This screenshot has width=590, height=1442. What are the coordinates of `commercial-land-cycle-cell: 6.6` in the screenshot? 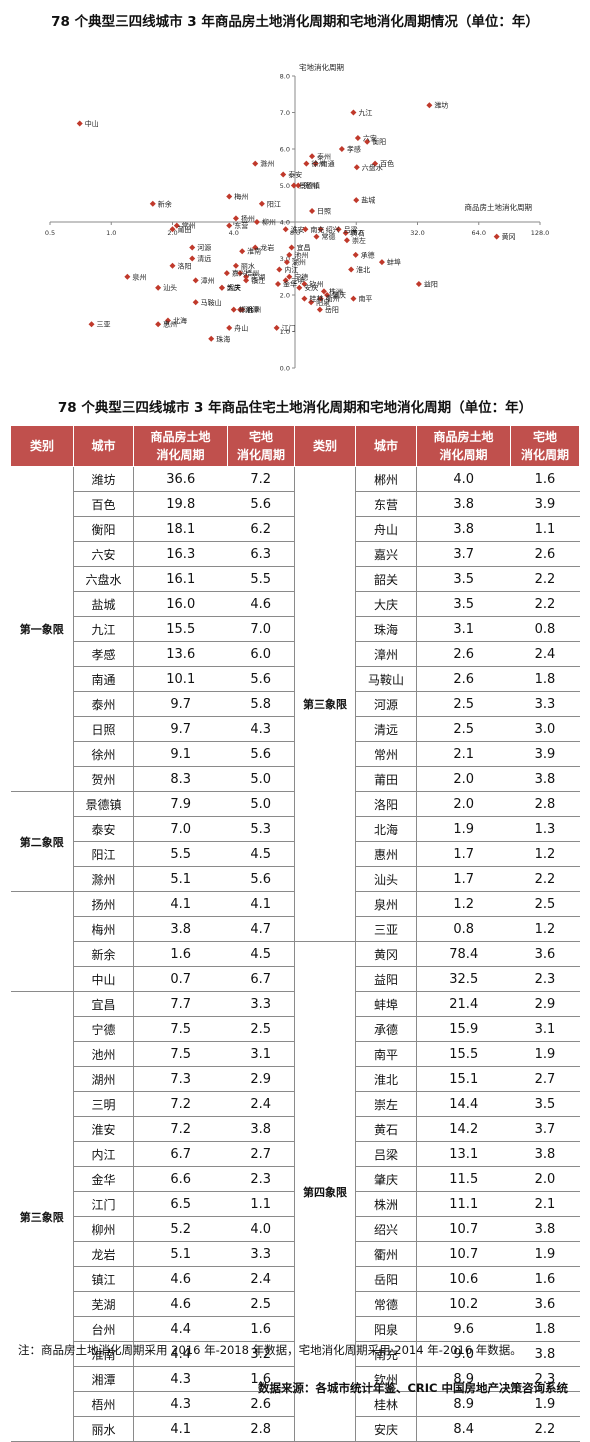 It's located at (180, 1179).